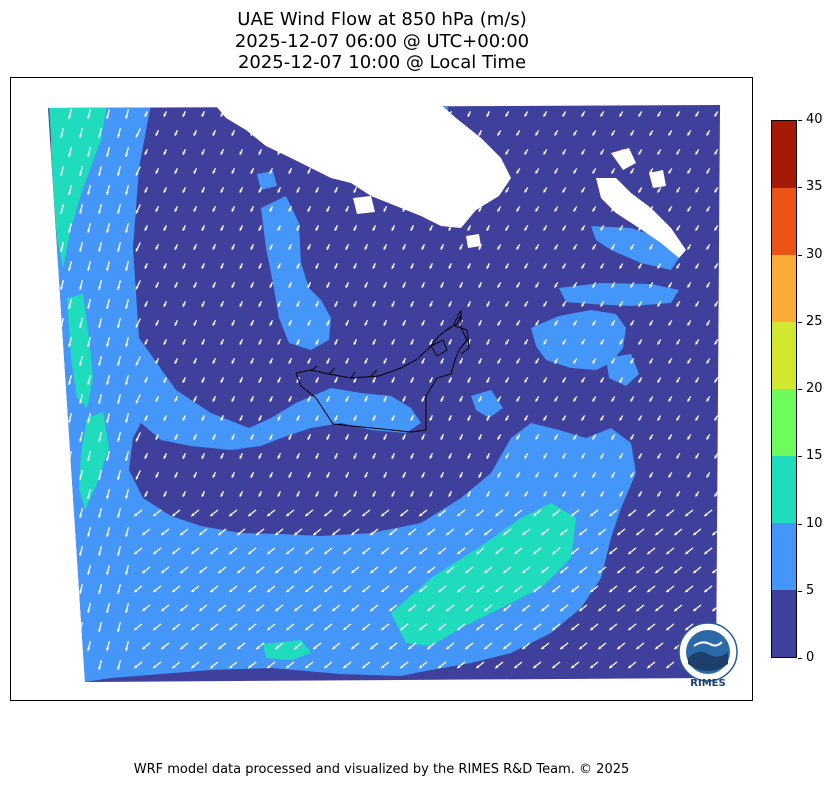  I want to click on map-title-line-3: 2025-12-07 10:00 @ Local Time, so click(382, 62).